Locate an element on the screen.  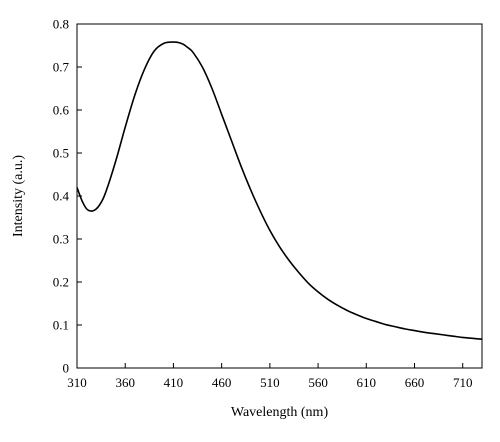
y-tick-label: 0.1 is located at coordinates (61, 325).